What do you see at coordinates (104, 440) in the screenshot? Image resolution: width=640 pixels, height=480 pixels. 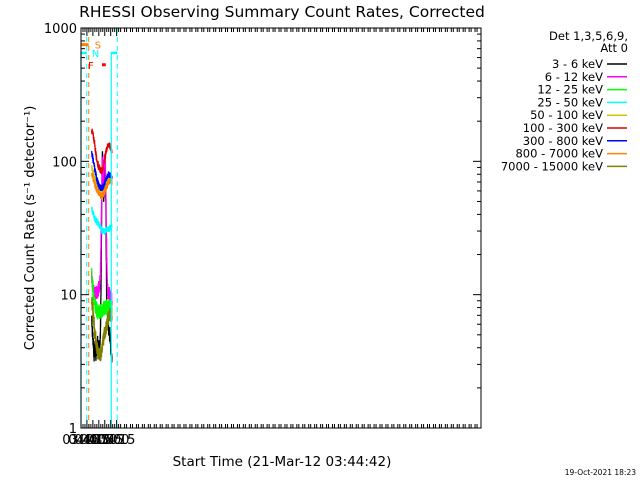 I see `x-tick-label: 04:45` at bounding box center [104, 440].